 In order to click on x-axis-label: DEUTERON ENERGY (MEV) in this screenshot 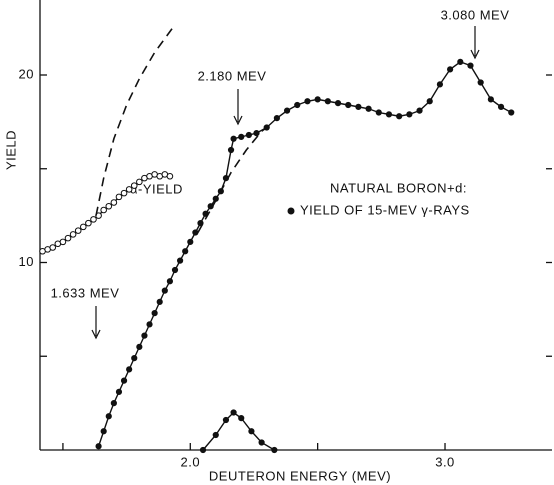, I will do `click(300, 475)`.